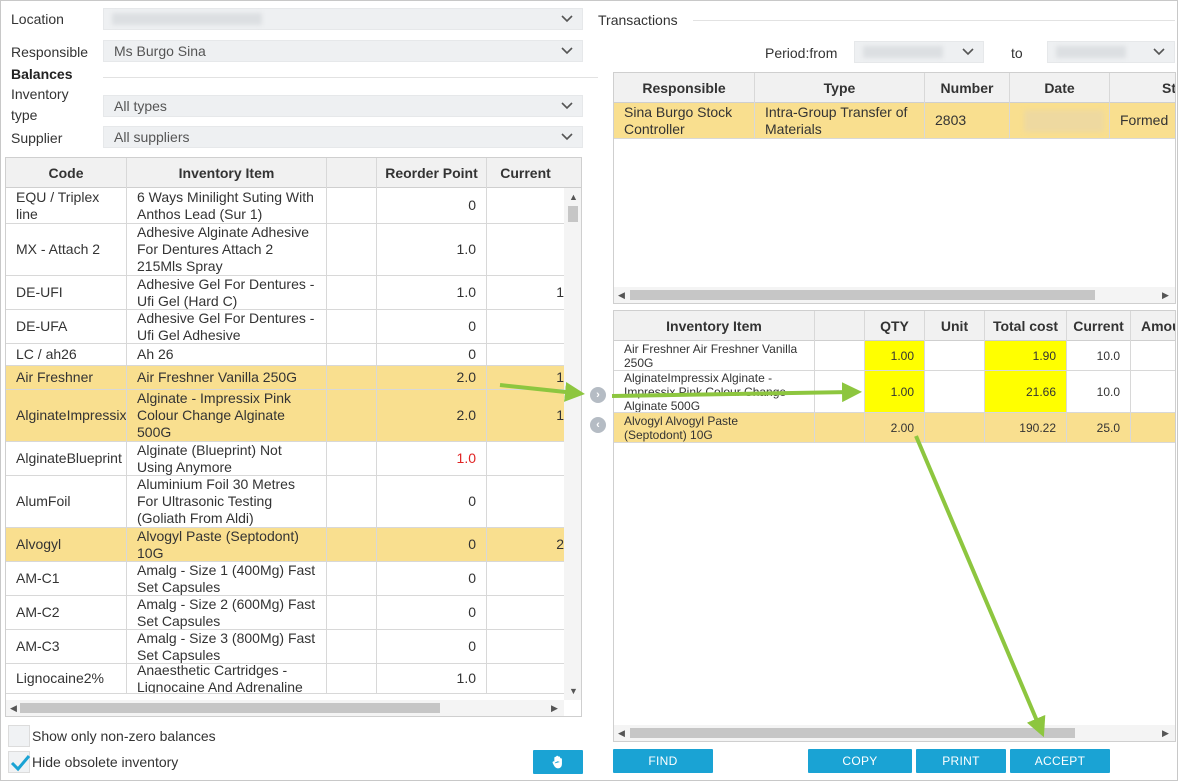  I want to click on date-value-redacted, so click(1064, 121).